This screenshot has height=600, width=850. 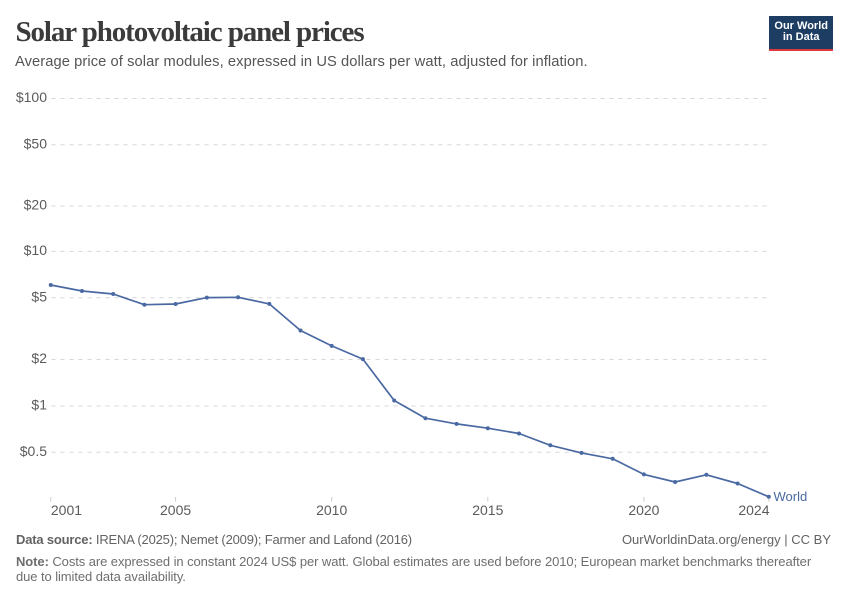 I want to click on svg-text: $50, so click(x=36, y=143).